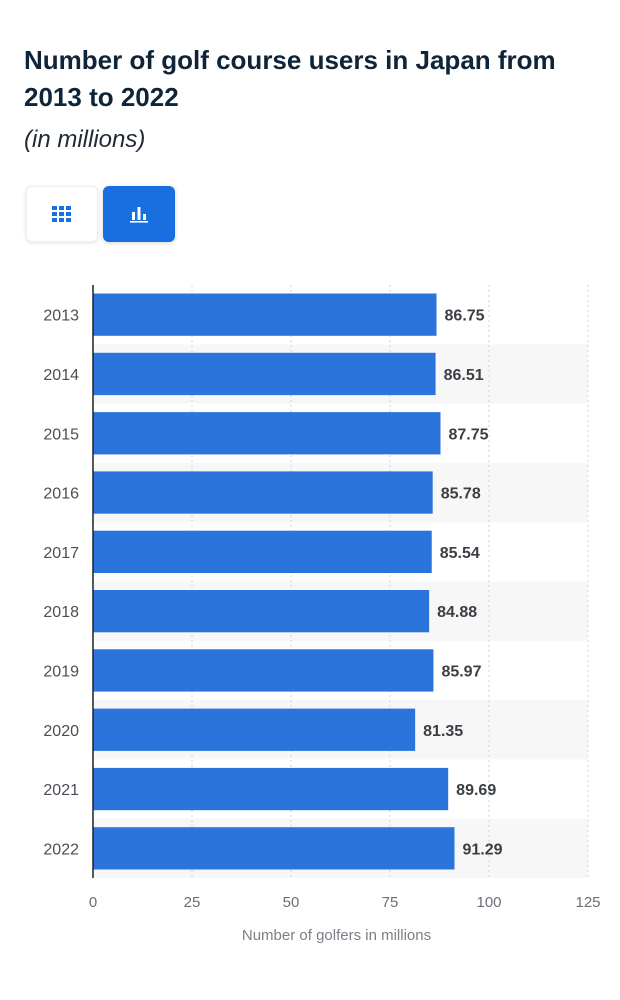 The width and height of the screenshot is (620, 1000). I want to click on data-label: 84.88, so click(457, 612).